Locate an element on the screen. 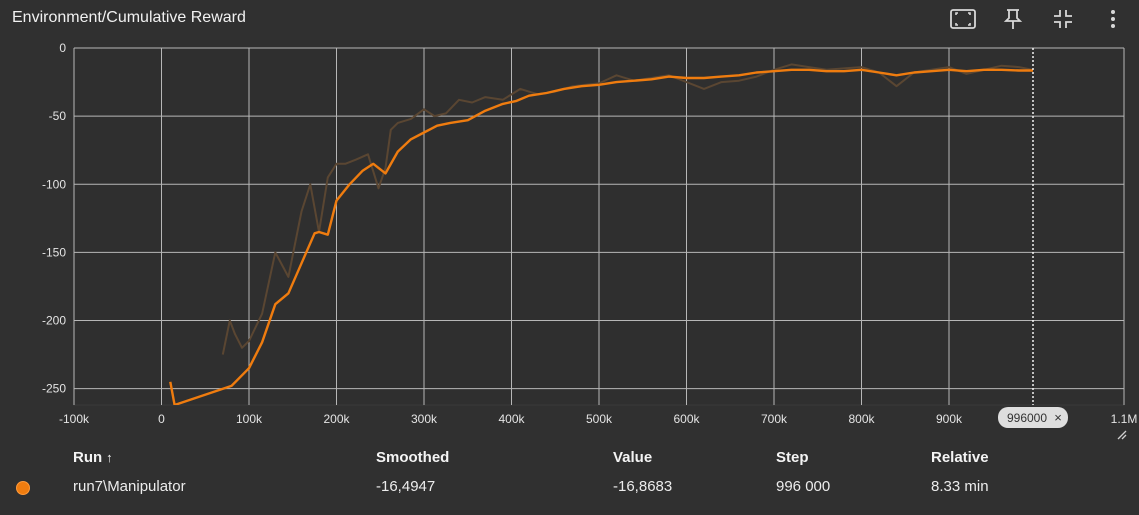 The image size is (1139, 515). table-header: Run ↑ Smoothed Value Step Relative is located at coordinates (569, 458).